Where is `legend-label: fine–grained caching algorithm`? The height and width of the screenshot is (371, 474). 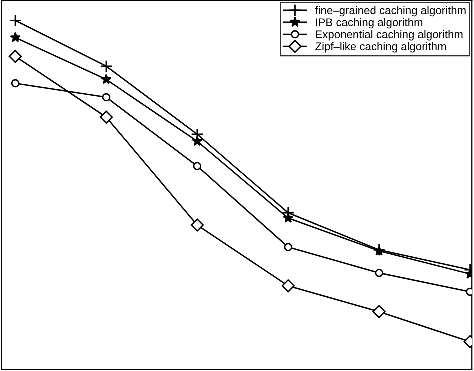 legend-label: fine–grained caching algorithm is located at coordinates (390, 11).